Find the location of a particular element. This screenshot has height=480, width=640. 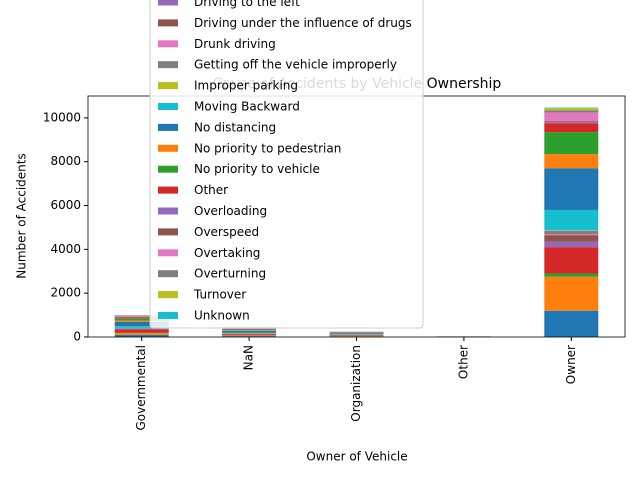

x-tick-label: Owner is located at coordinates (571, 364).